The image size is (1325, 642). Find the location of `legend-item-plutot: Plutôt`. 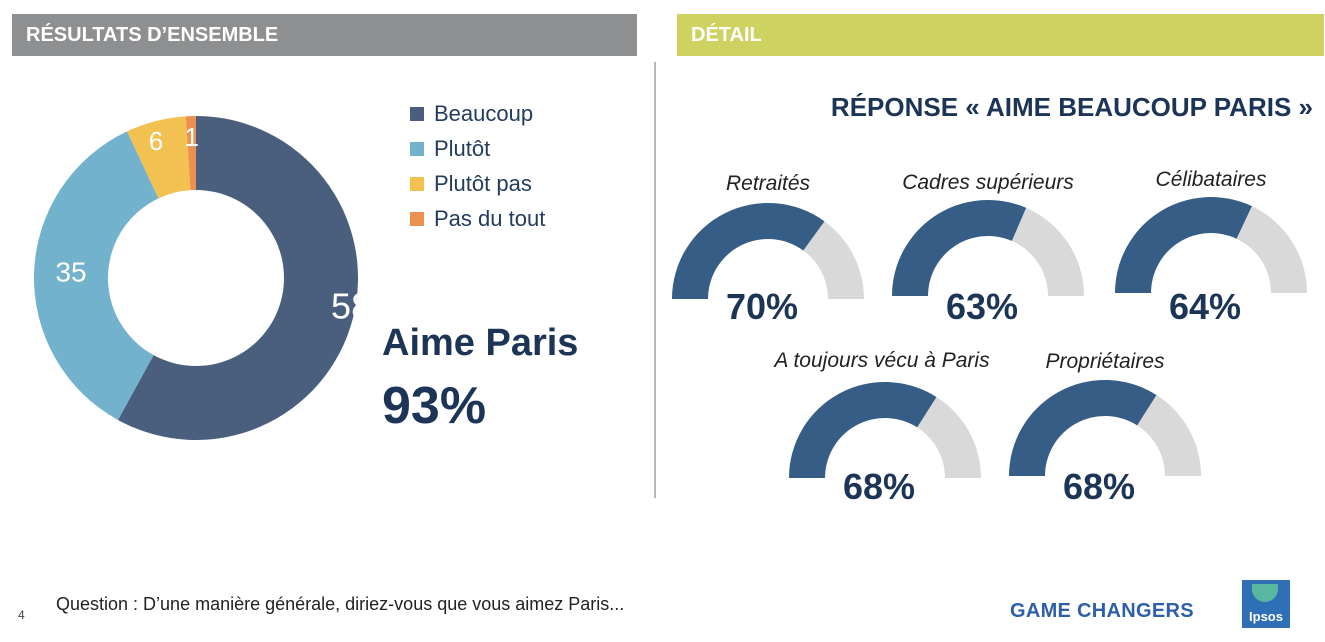

legend-item-plutot: Plutôt is located at coordinates (477, 148).